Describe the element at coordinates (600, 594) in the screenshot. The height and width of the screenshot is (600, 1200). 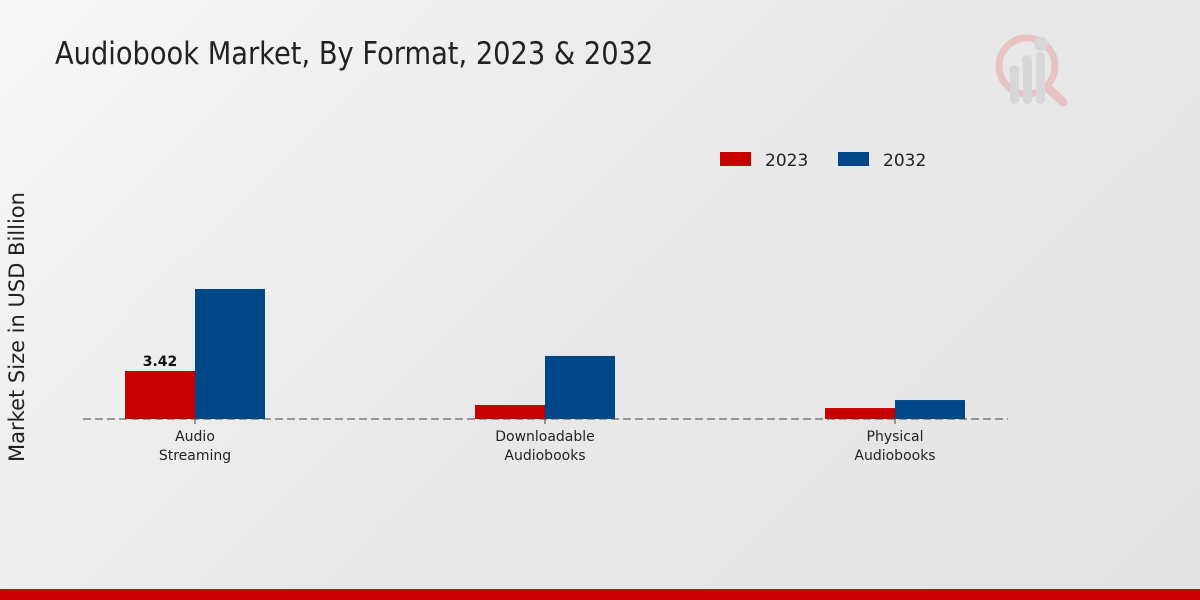
I see `footer-bar` at that location.